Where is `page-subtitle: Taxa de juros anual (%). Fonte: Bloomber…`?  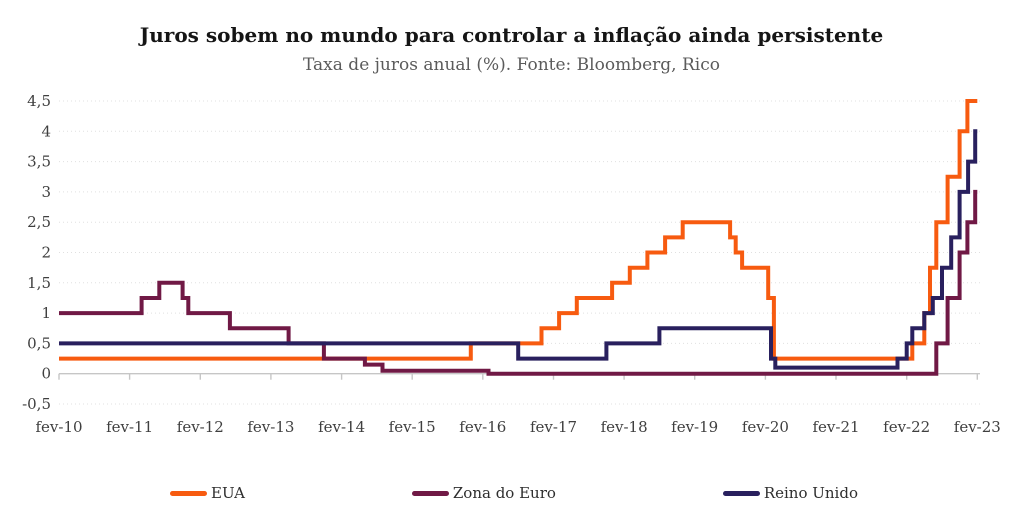 page-subtitle: Taxa de juros anual (%). Fonte: Bloomber… is located at coordinates (511, 65).